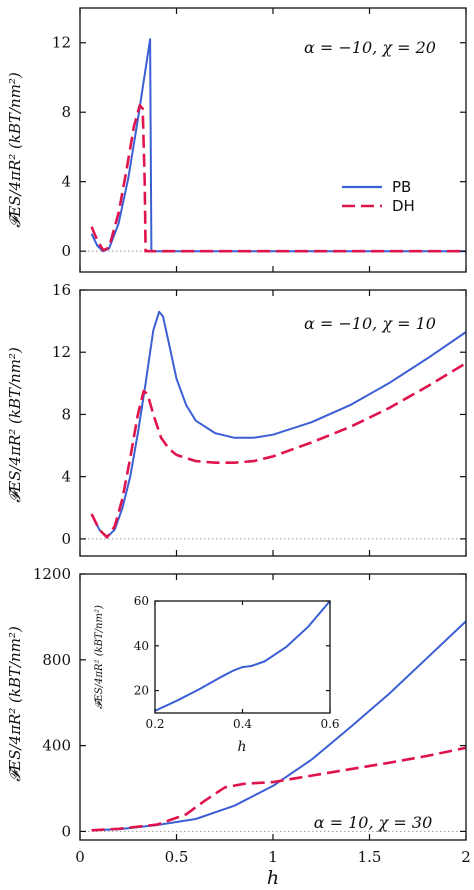 The height and width of the screenshot is (890, 474). I want to click on panel-middle-ytick-label: 8, so click(66, 414).